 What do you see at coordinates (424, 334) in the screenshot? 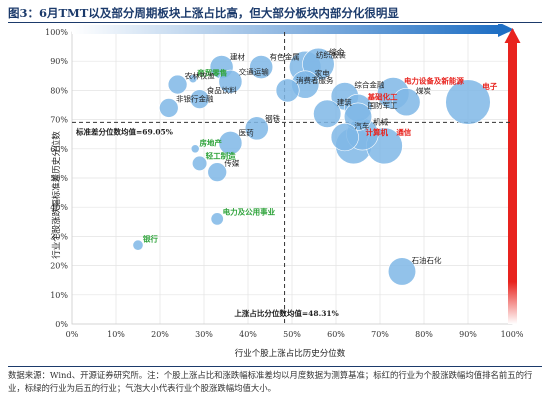
I see `x-tick-label: 80%` at bounding box center [424, 334].